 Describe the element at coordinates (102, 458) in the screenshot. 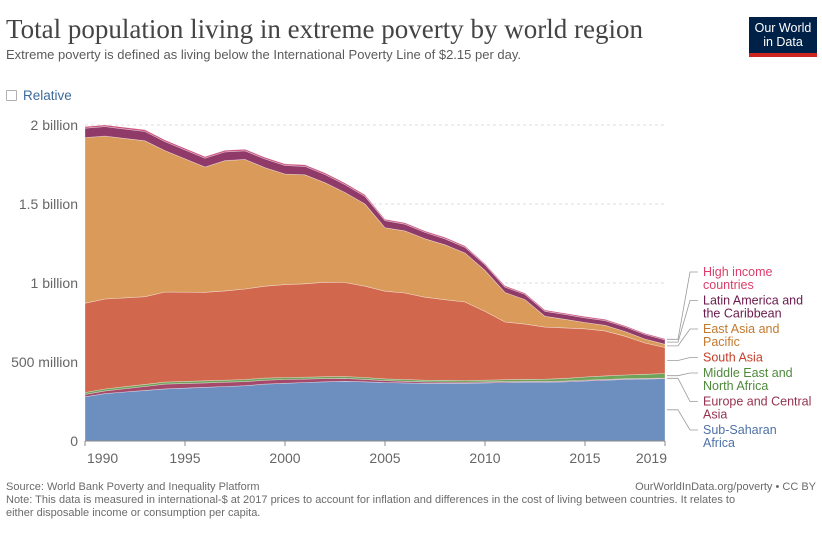

I see `x-tick-label: 1990` at that location.